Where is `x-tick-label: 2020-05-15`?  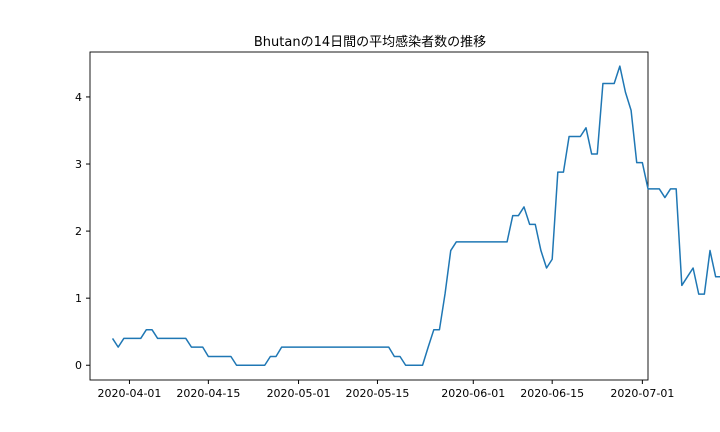 x-tick-label: 2020-05-15 is located at coordinates (377, 393).